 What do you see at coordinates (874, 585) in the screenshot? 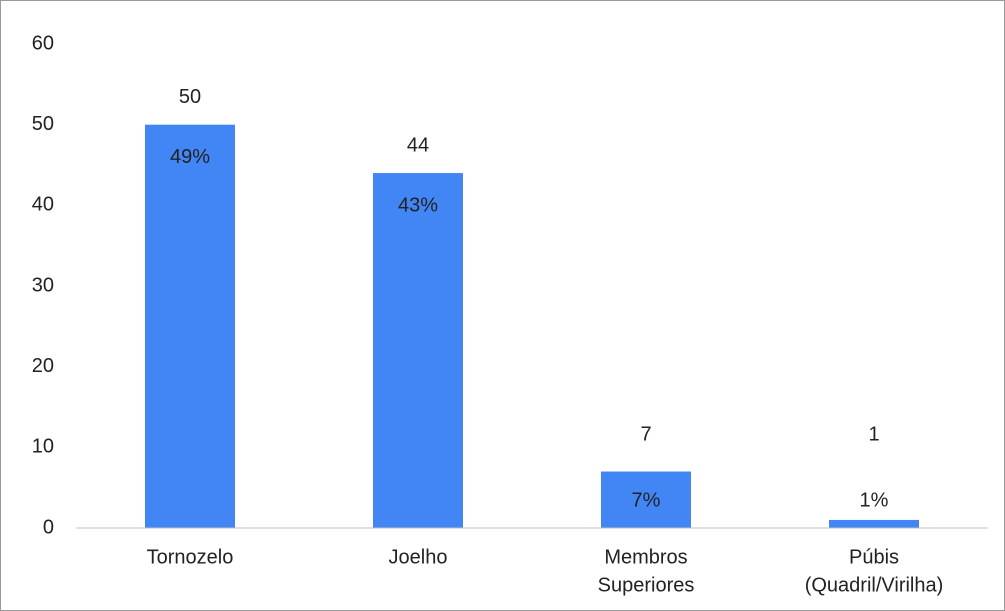
I see `x-tick-label: (Quadril/Virilha)` at bounding box center [874, 585].